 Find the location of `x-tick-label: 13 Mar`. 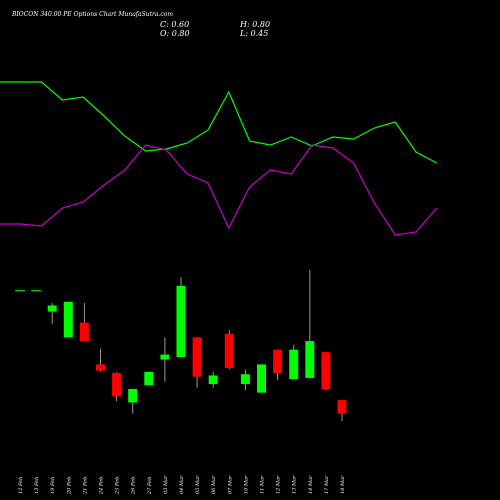

x-tick-label: 13 Mar is located at coordinates (295, 484).